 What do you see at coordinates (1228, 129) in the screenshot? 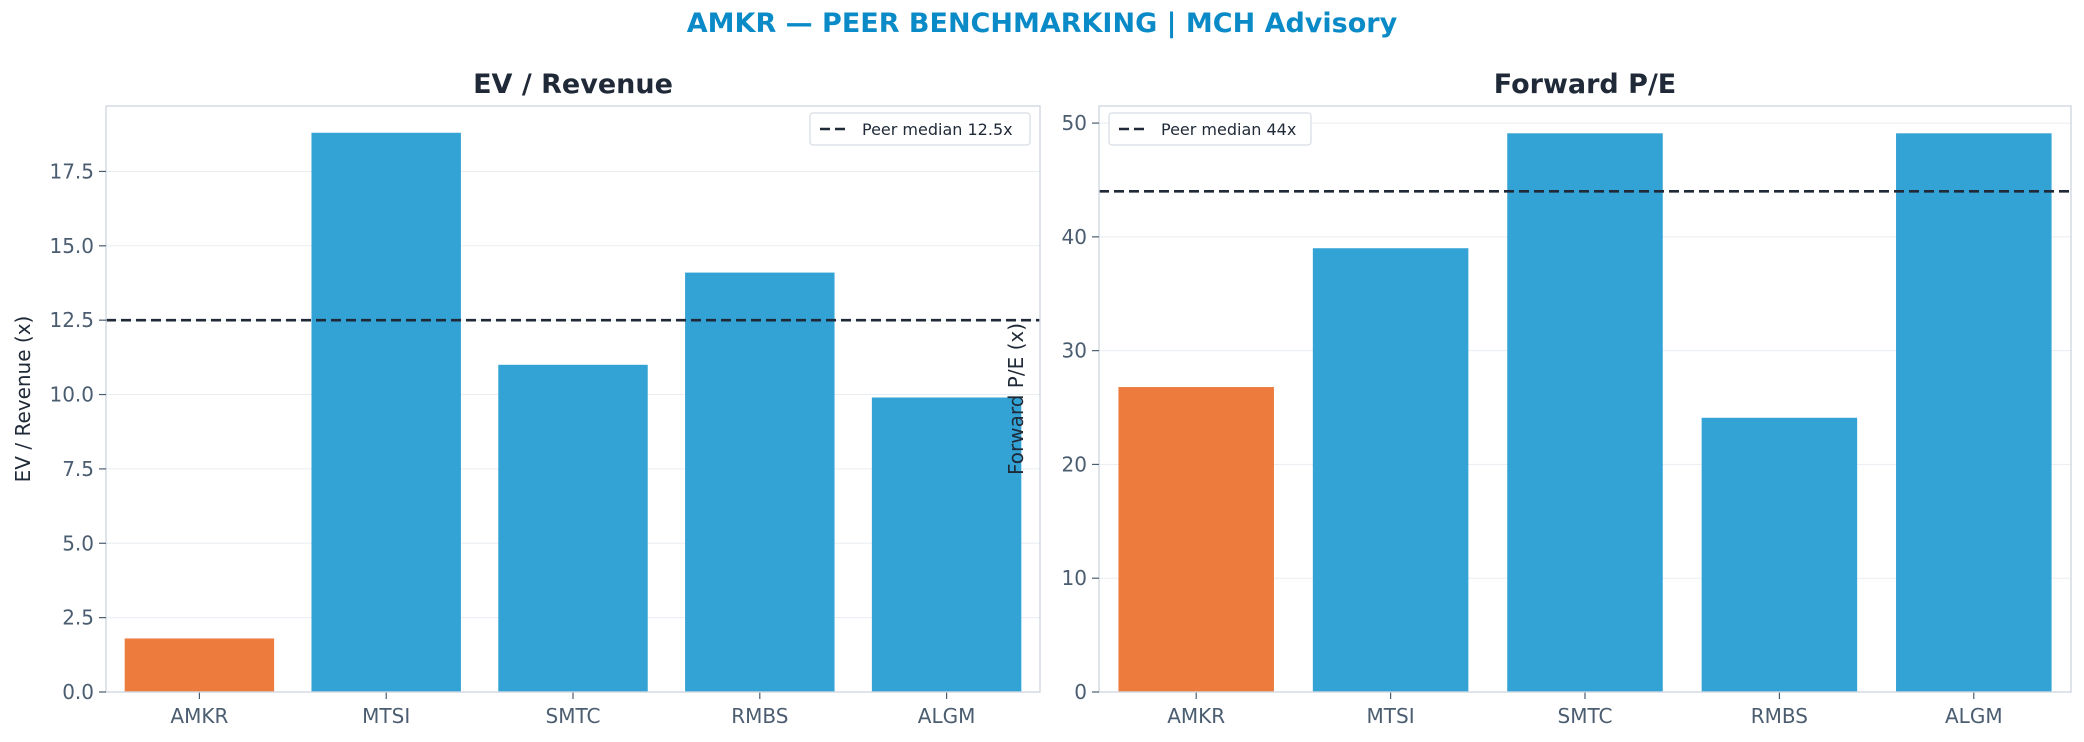
I see `legend-label: Peer median 44x` at bounding box center [1228, 129].